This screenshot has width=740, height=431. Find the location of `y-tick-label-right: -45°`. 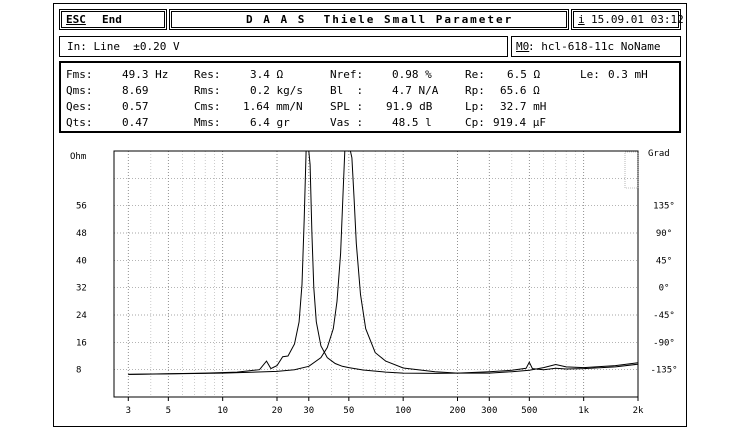

y-tick-label-right: -45° is located at coordinates (664, 316).